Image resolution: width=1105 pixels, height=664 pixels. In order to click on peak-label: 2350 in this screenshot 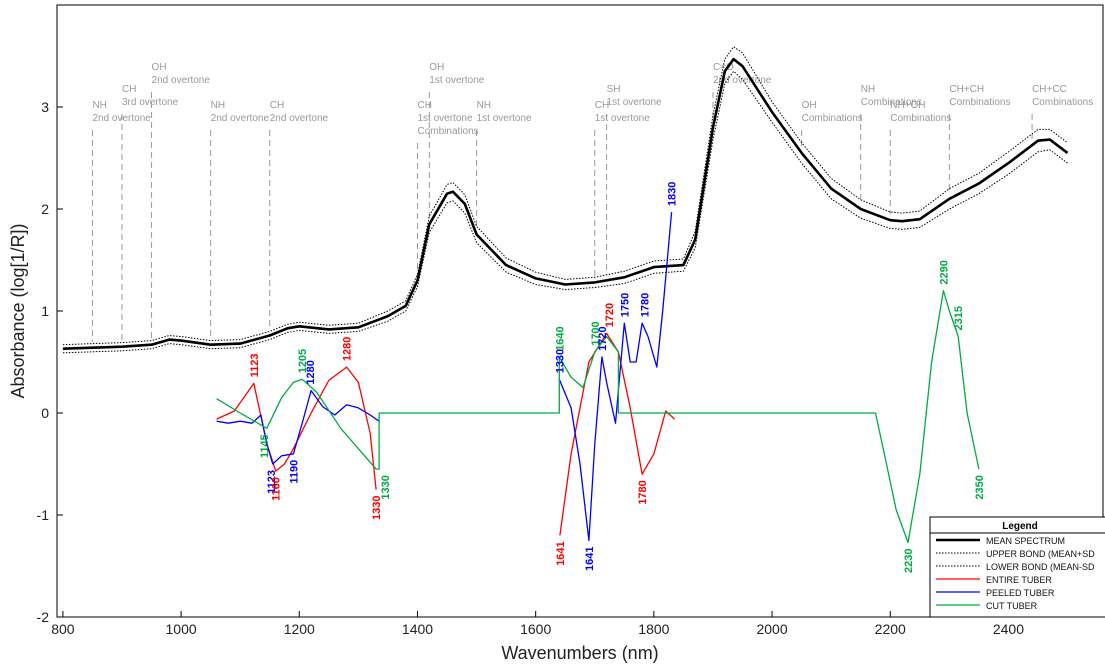, I will do `click(980, 487)`.